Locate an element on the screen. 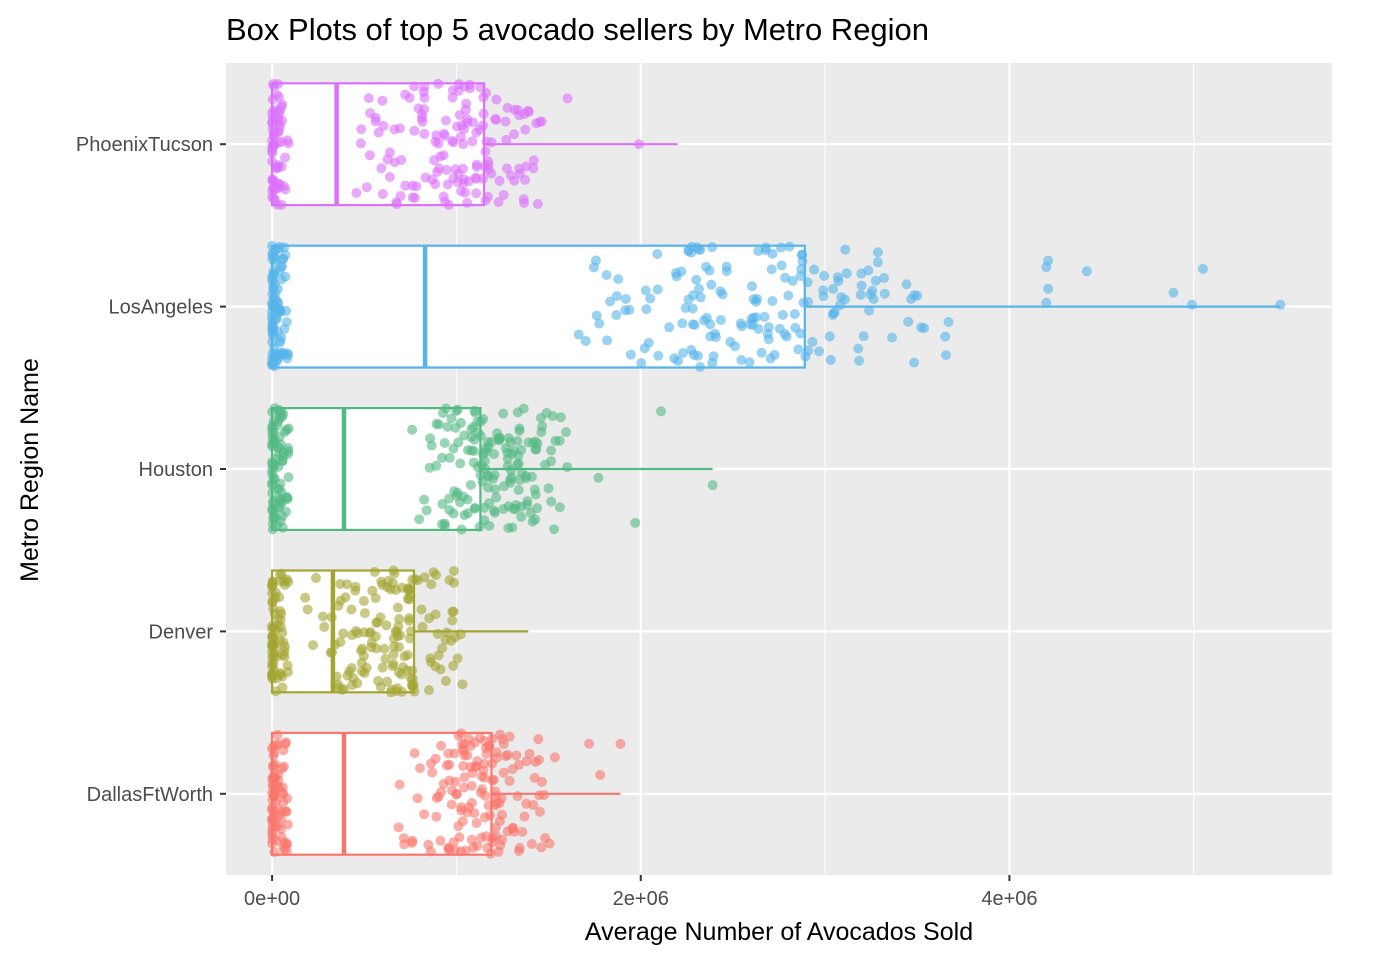 The width and height of the screenshot is (1380, 974). y-tick-label: DallasFtWorth is located at coordinates (150, 795).